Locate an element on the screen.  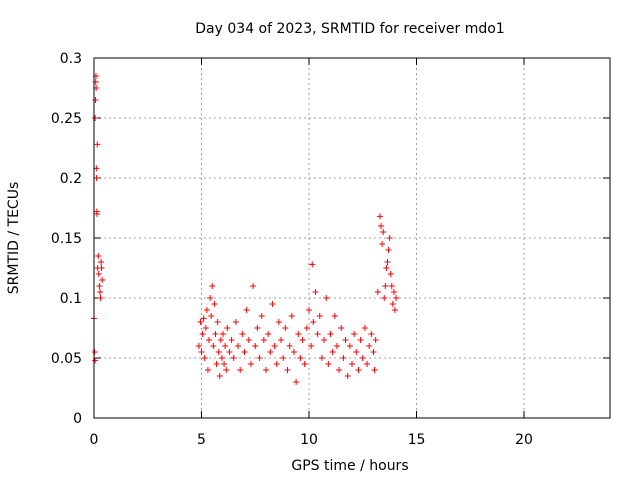
x-tick-label: 10 is located at coordinates (309, 440).